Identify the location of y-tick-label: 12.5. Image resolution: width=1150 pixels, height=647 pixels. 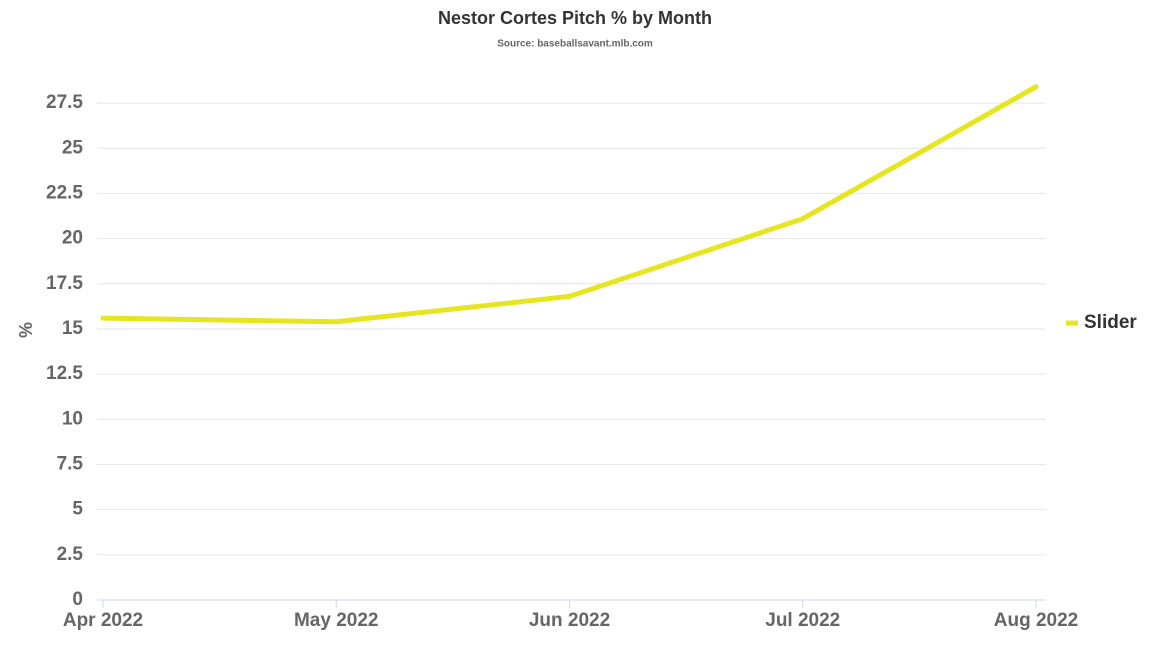
(64, 373).